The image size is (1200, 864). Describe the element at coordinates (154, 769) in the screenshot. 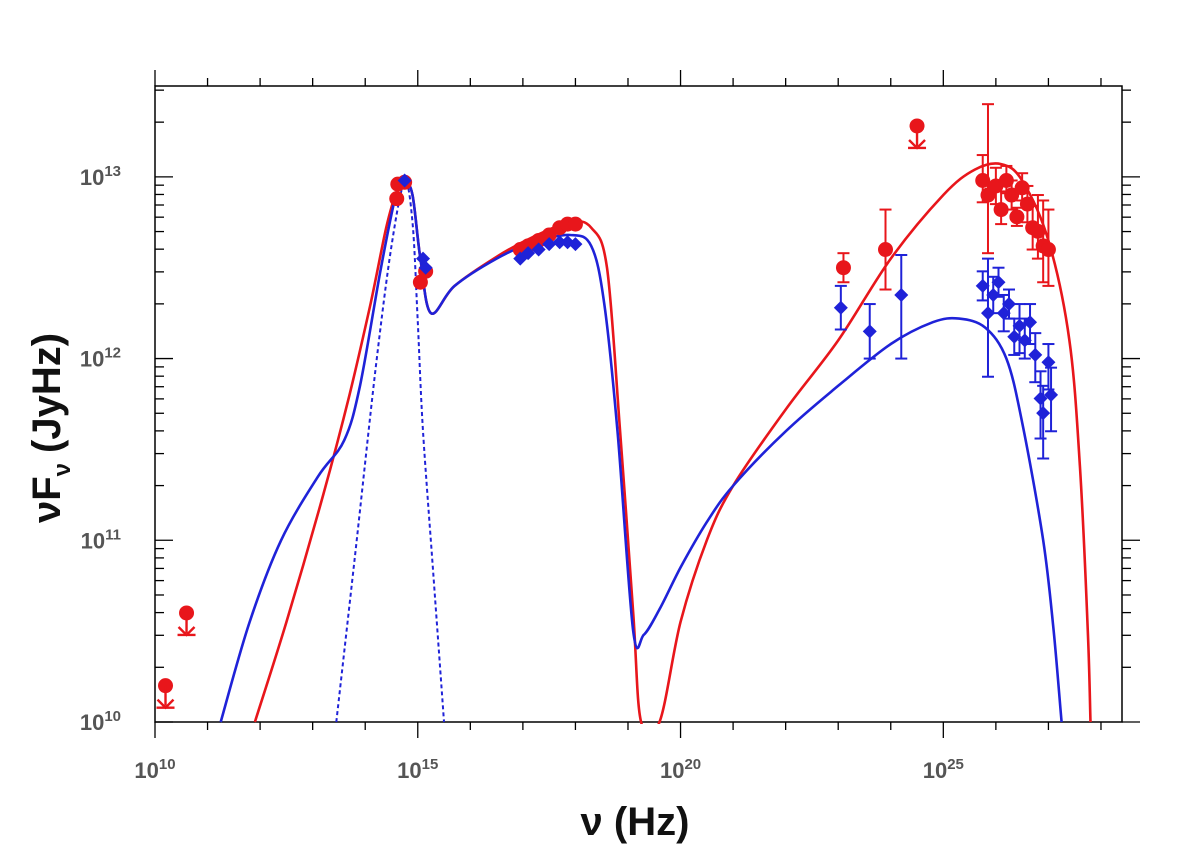

I see `x-tick-label: 1010` at that location.